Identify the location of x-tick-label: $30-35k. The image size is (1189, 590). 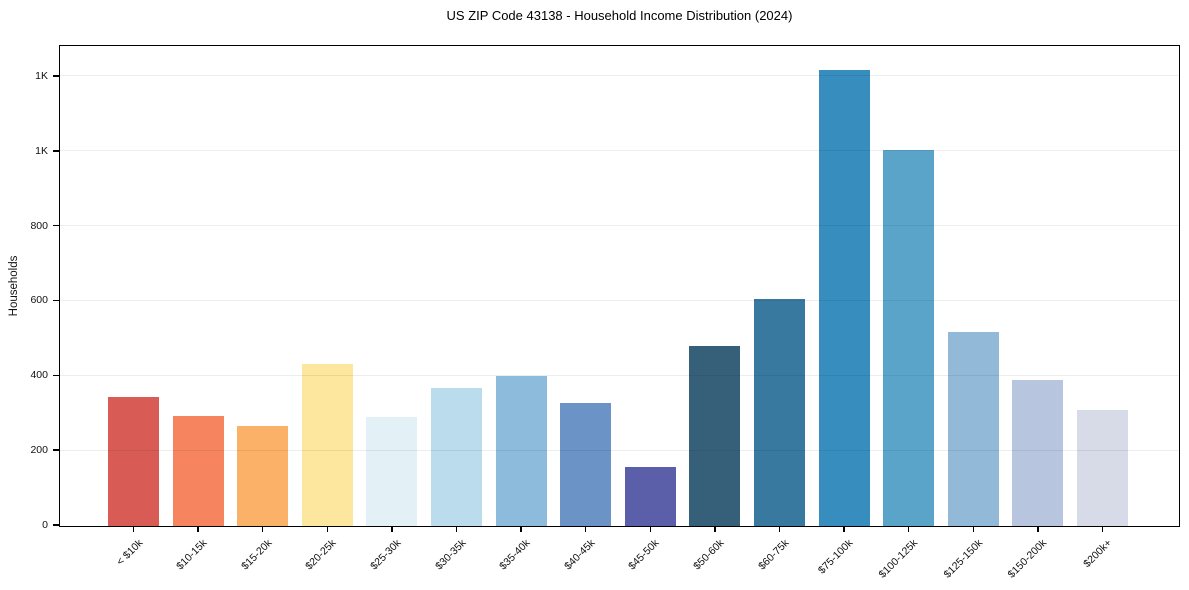
(450, 555).